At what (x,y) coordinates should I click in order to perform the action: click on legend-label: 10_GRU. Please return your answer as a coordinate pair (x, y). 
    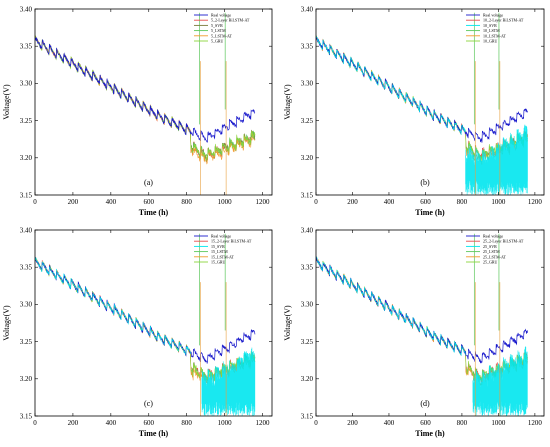
    Looking at the image, I should click on (490, 41).